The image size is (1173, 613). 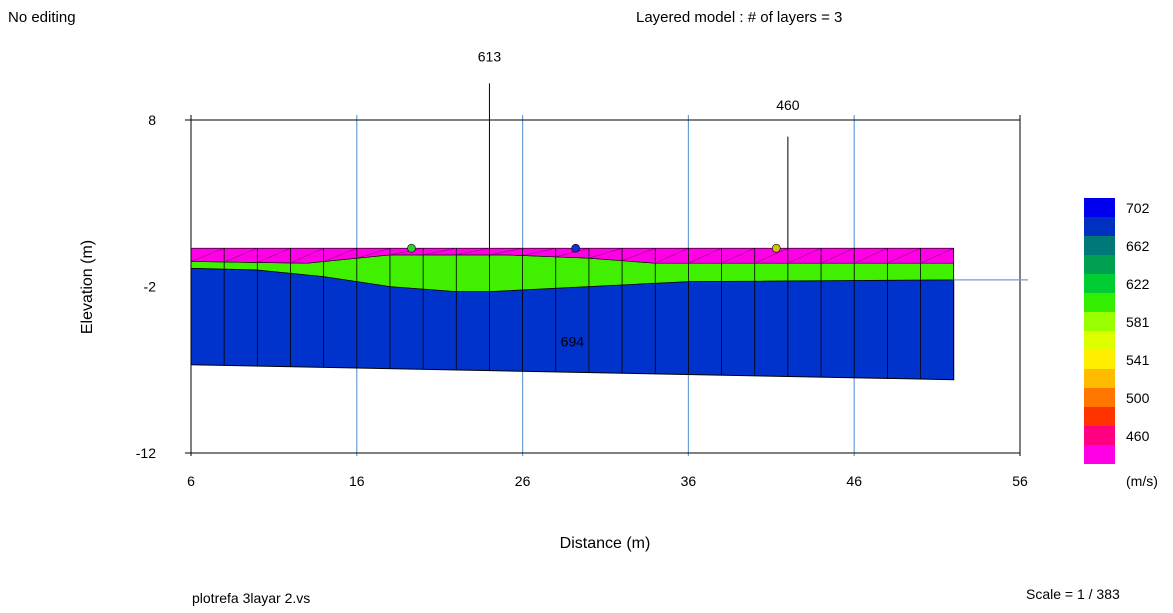 What do you see at coordinates (42, 17) in the screenshot?
I see `status-text: No editing` at bounding box center [42, 17].